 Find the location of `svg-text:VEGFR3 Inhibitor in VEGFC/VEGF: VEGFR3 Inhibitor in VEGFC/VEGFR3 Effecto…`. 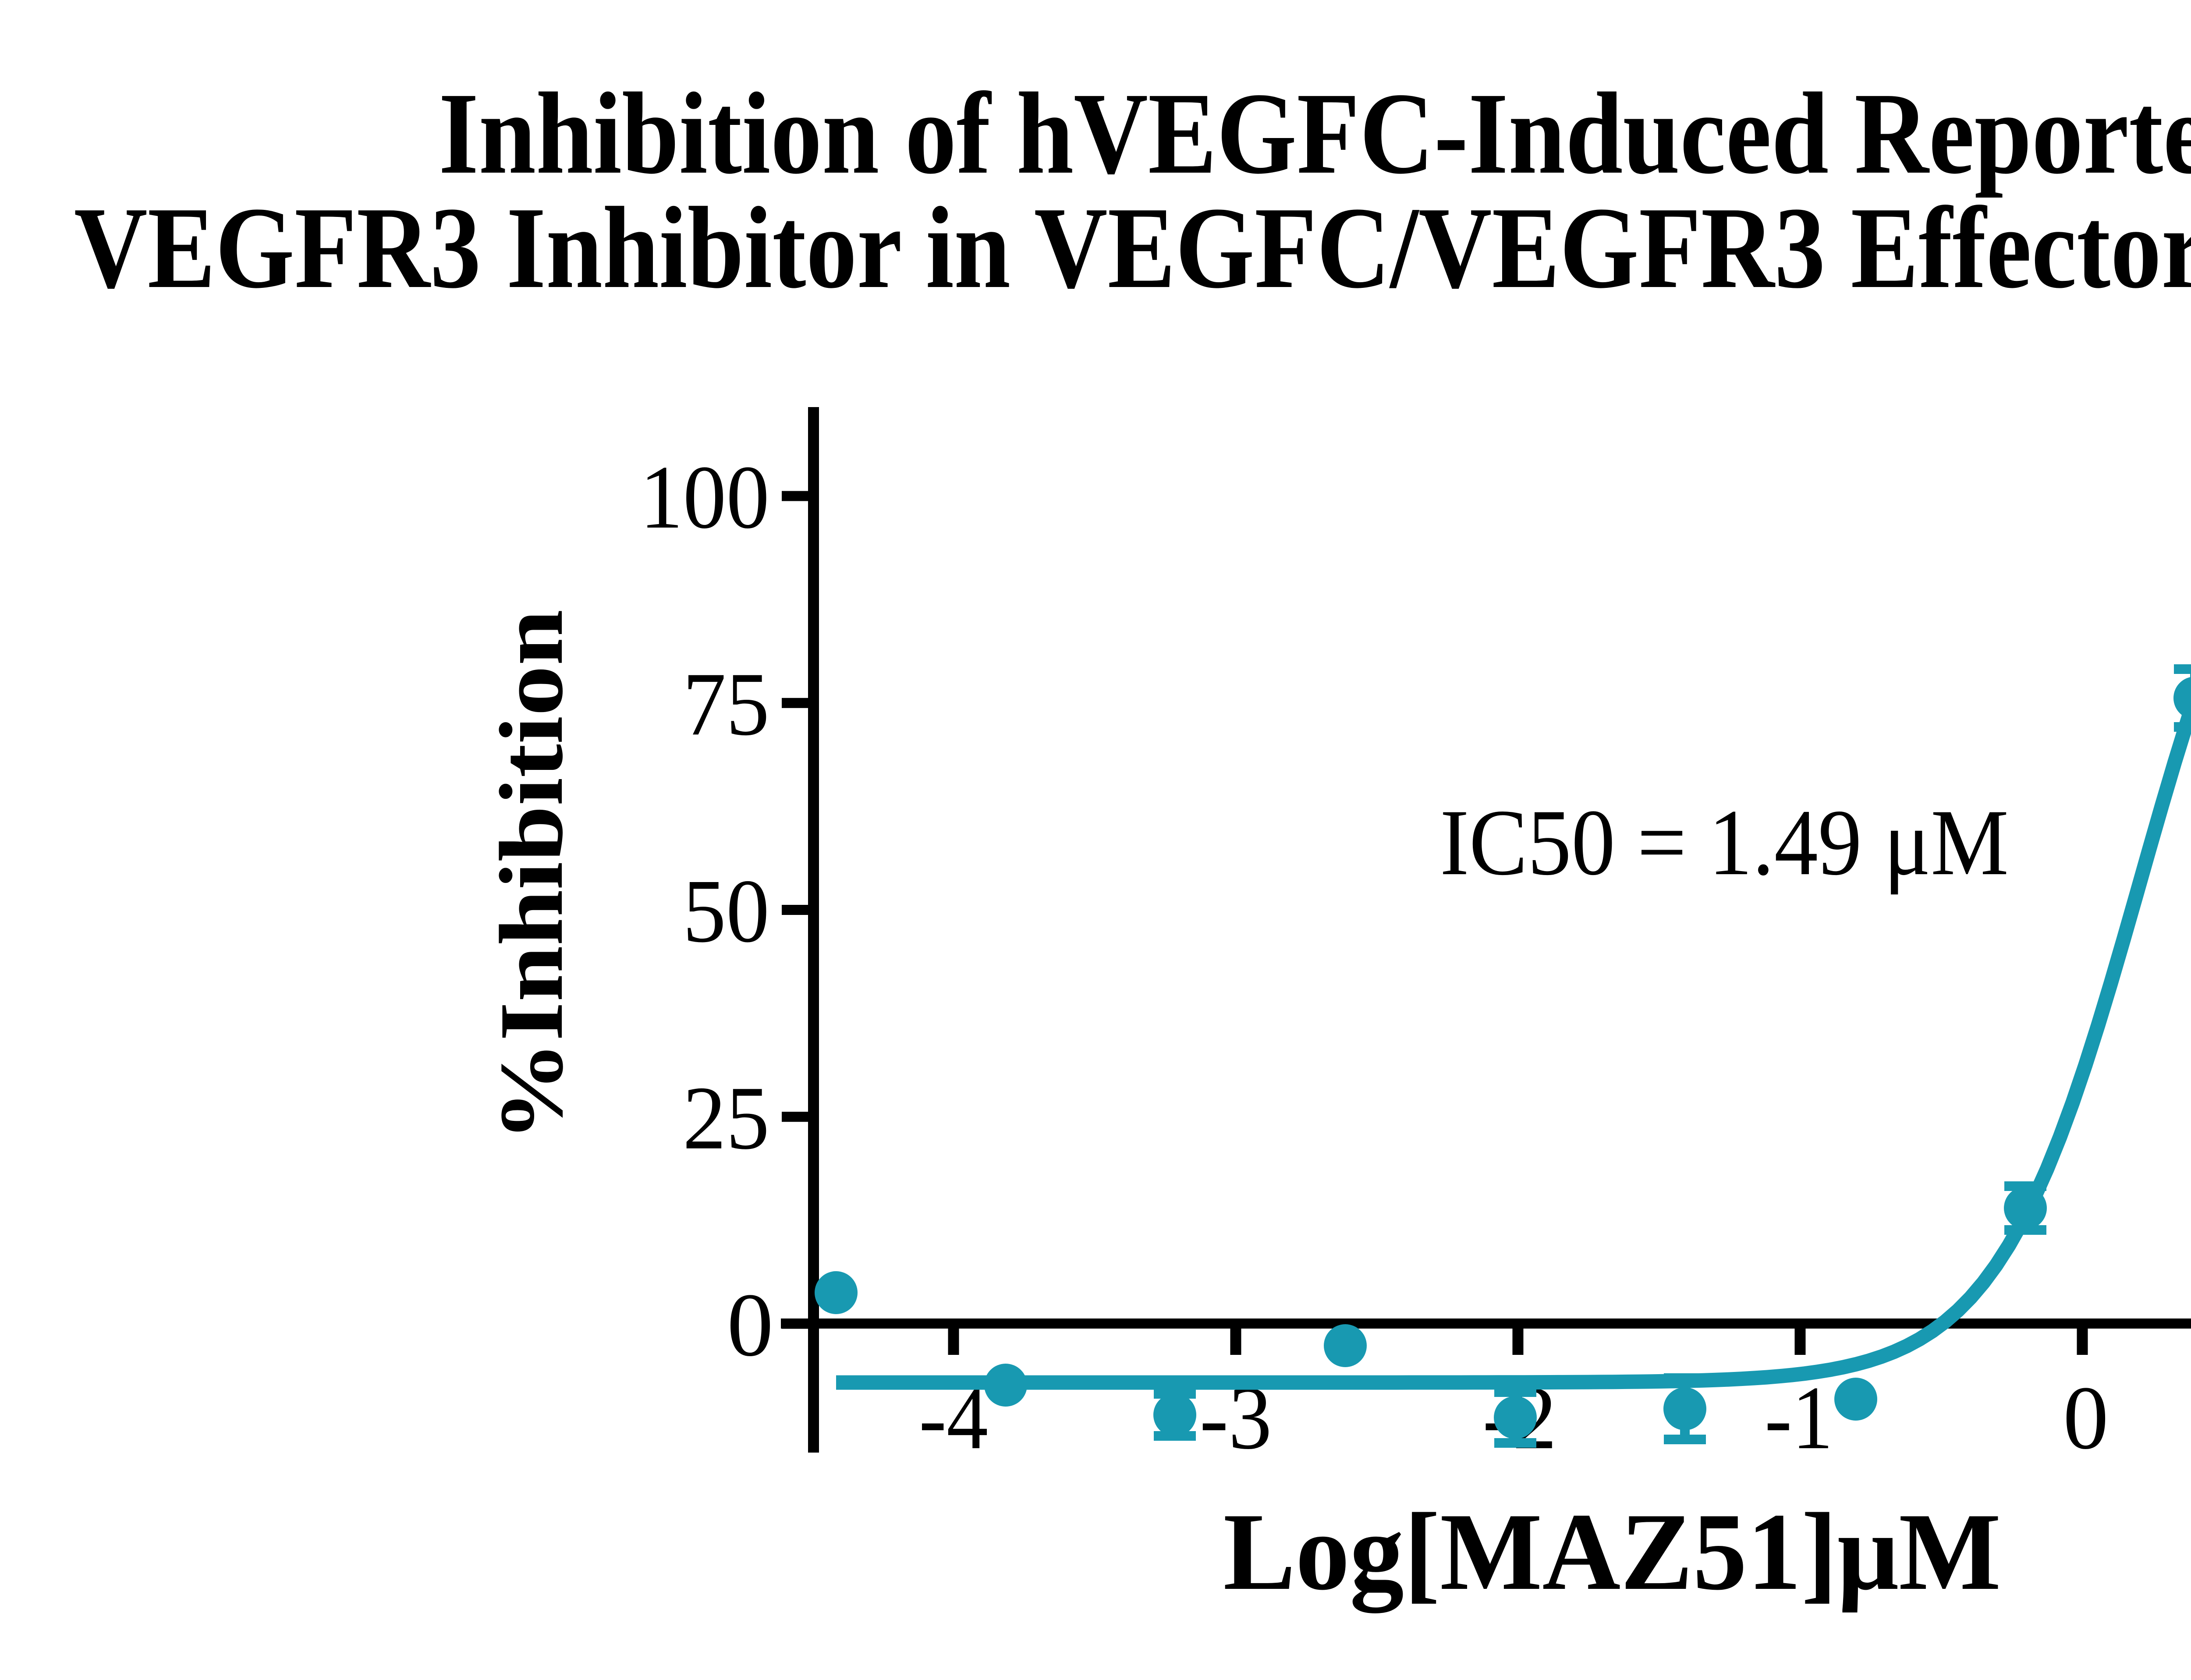

svg-text:VEGFR3 Inhibitor in VEGFC/VEGF: VEGFR3 Inhibitor in VEGFC/VEGFR3 Effecto… is located at coordinates (1132, 247).